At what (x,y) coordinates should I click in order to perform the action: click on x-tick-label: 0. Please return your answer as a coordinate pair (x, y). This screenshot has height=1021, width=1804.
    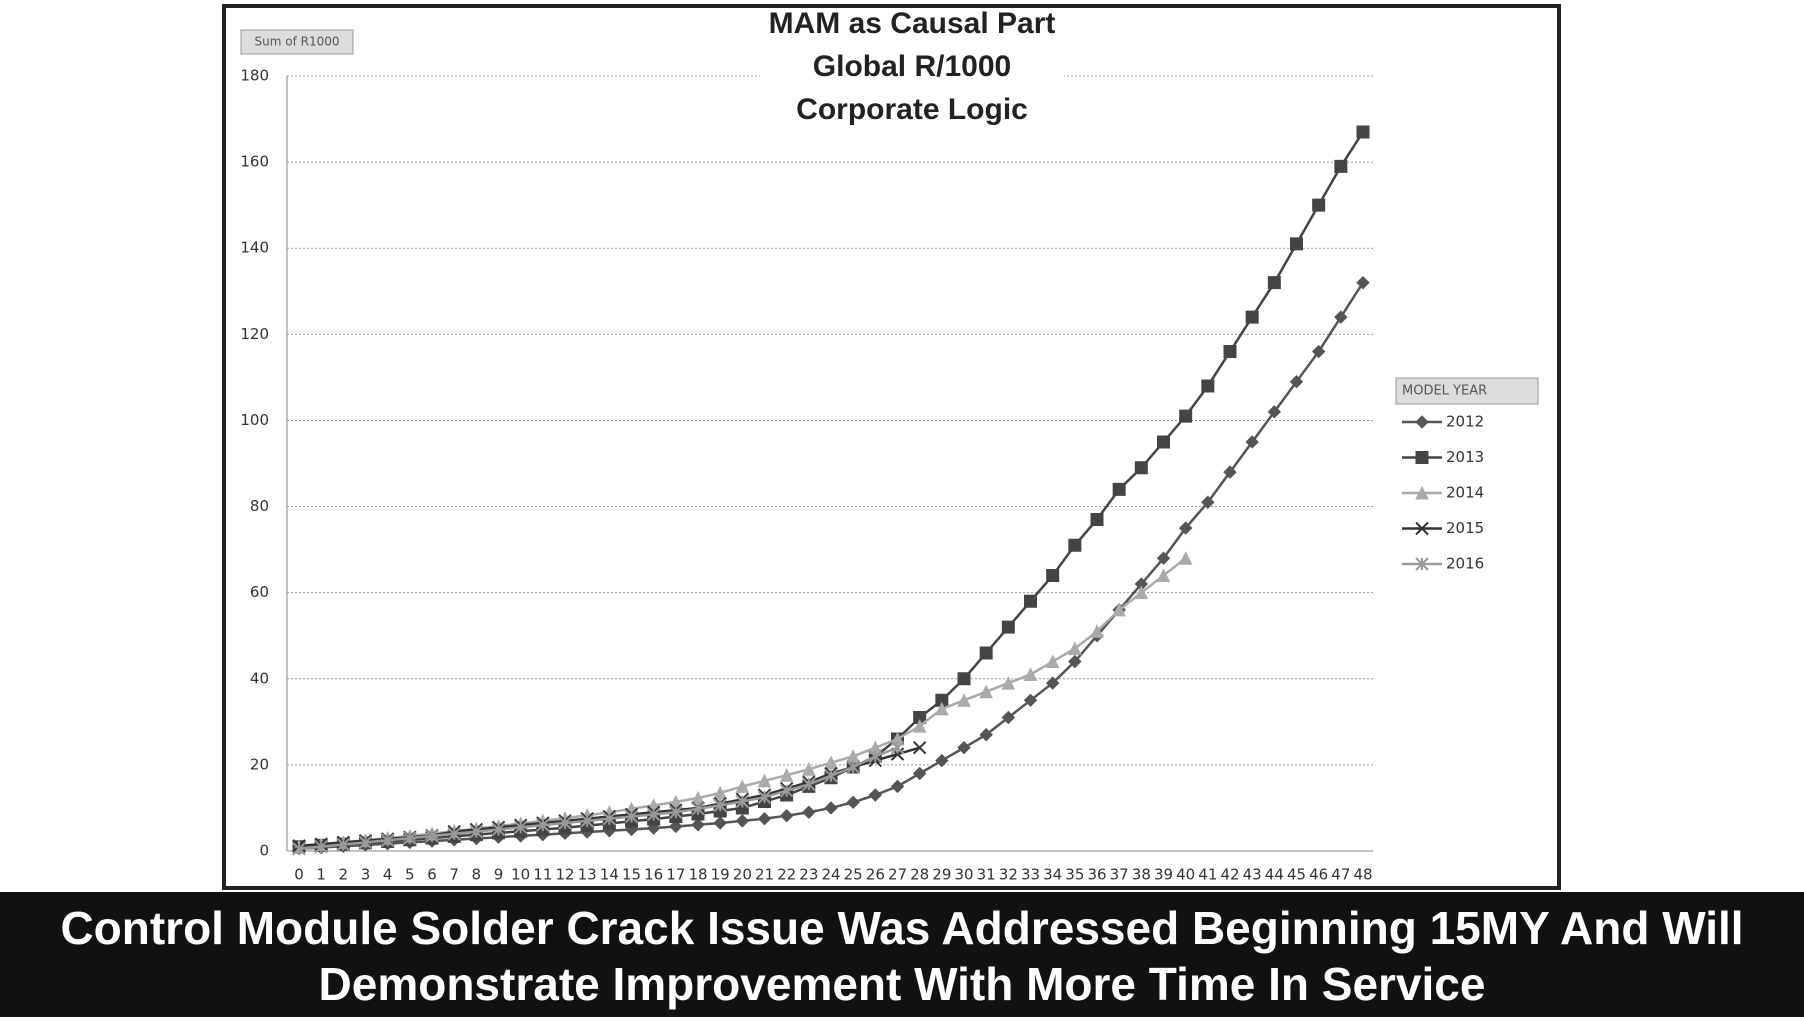
    Looking at the image, I should click on (299, 875).